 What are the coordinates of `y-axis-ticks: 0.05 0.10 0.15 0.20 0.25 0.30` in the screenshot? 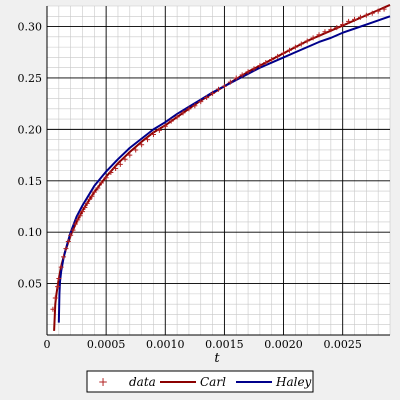 It's located at (30, 156).